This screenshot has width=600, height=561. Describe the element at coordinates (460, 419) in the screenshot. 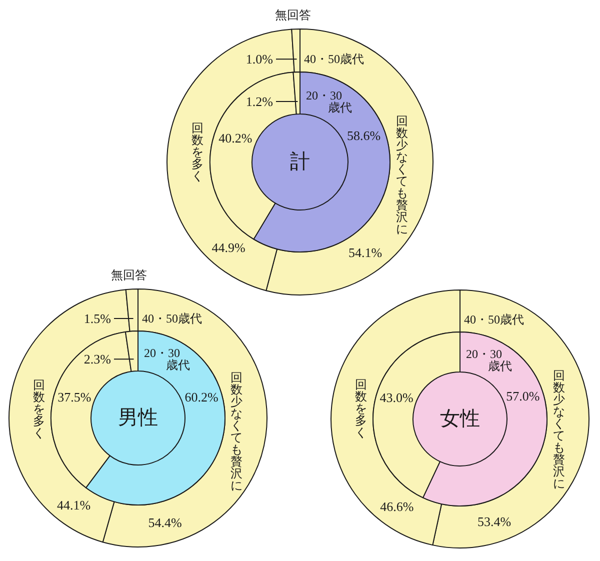

I see `text: 女性` at that location.